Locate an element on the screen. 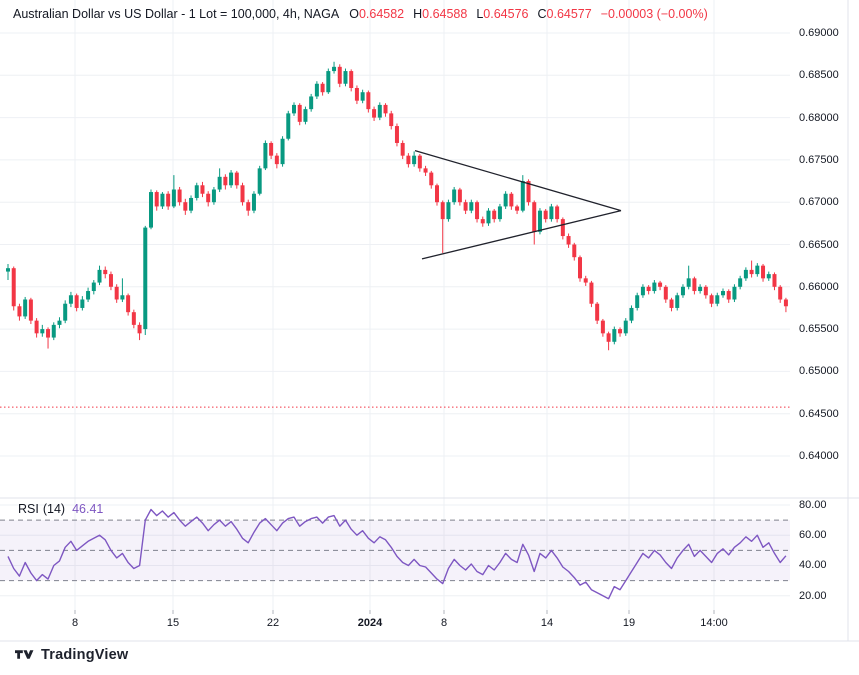 The image size is (859, 675). time-tick-label: 15 is located at coordinates (173, 623).